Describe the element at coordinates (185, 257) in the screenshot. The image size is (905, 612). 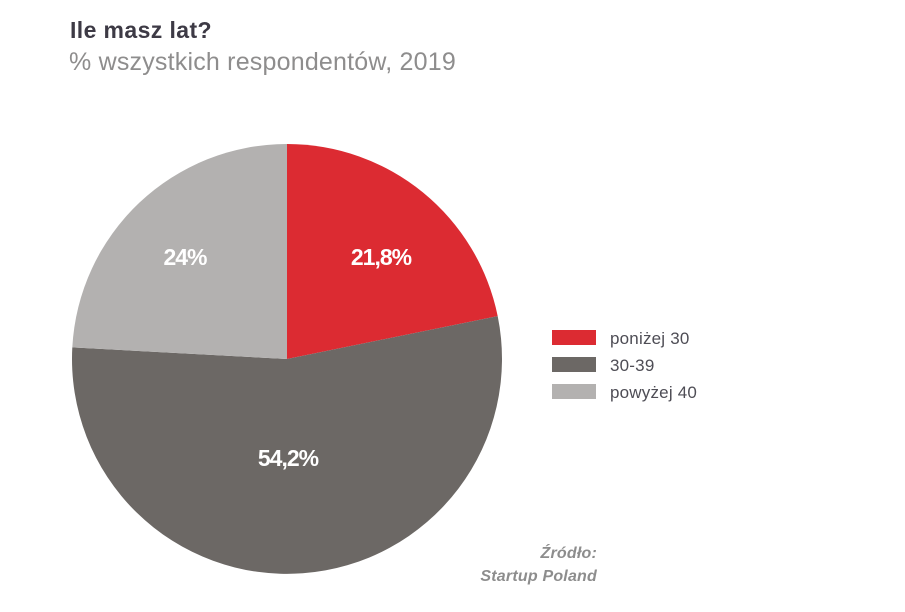
I see `svg-text: 24%` at that location.